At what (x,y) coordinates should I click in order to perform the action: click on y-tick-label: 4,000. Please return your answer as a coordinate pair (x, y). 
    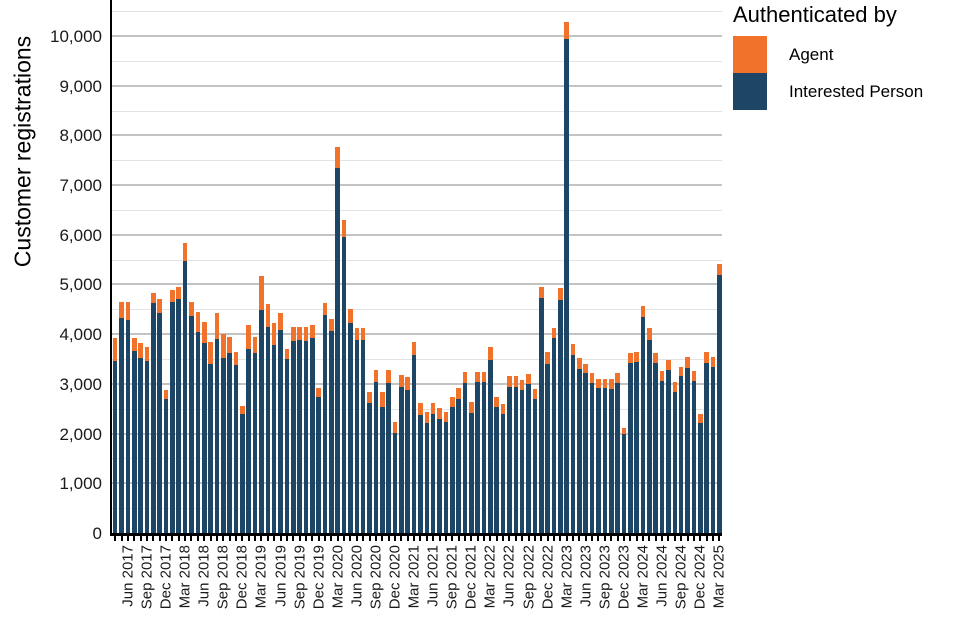
    Looking at the image, I should click on (80, 335).